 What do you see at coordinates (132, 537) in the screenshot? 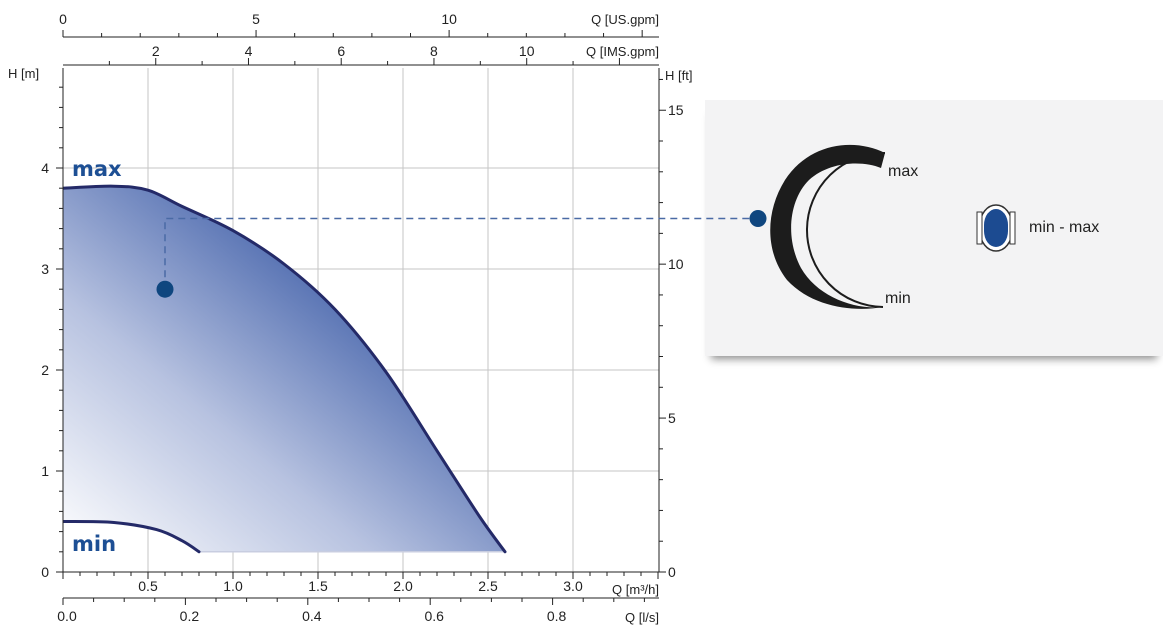
I see `min-curve` at bounding box center [132, 537].